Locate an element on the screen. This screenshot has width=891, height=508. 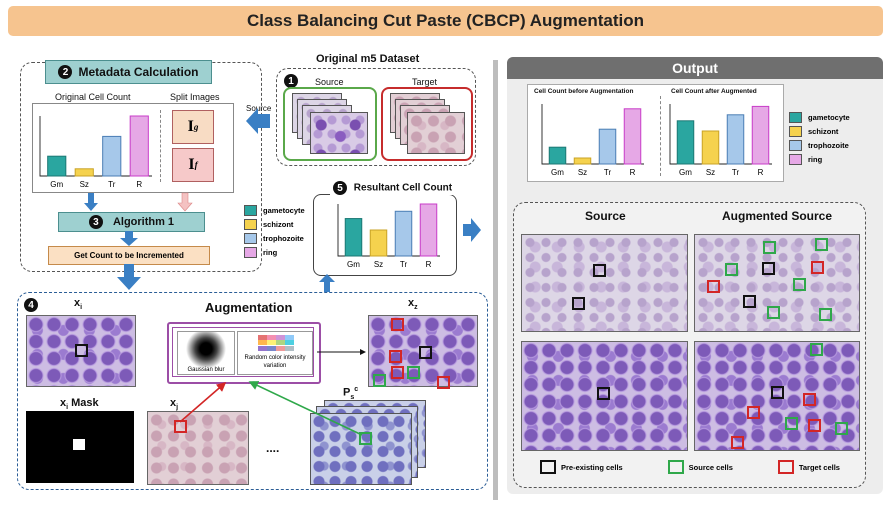
xj-to-aug-arrow is located at coordinates (203, 402).